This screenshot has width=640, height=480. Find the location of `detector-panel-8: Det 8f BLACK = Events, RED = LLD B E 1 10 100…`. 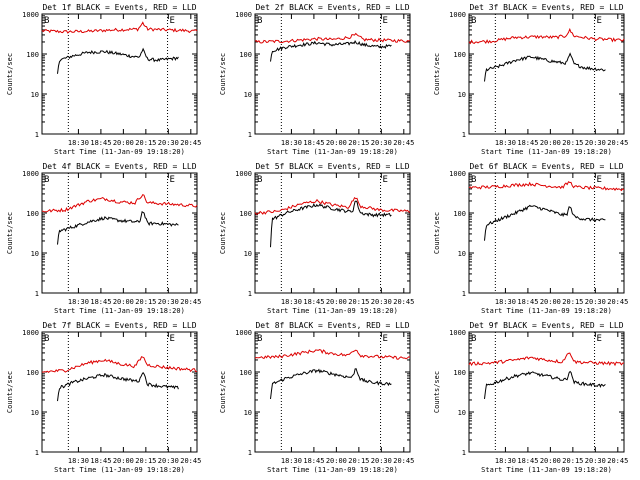

detector-panel-8: Det 8f BLACK = Events, RED = LLD B E 1 10 100… is located at coordinates (316, 397).